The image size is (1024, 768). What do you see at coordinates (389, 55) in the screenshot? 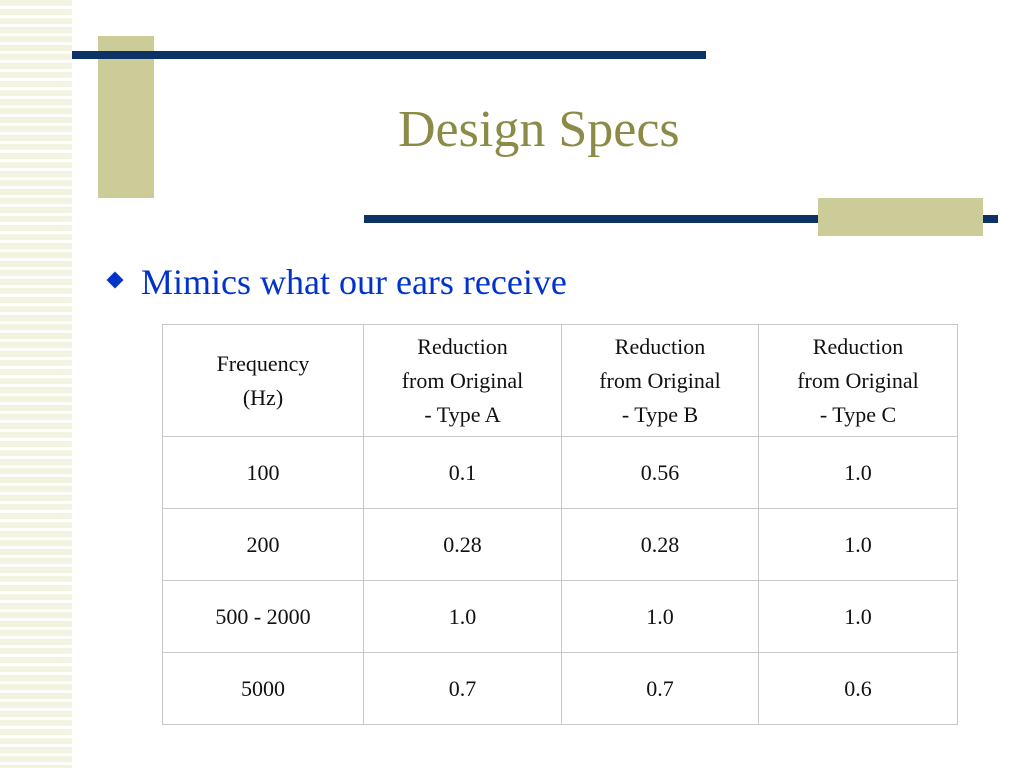
I see `title-rule-top` at bounding box center [389, 55].